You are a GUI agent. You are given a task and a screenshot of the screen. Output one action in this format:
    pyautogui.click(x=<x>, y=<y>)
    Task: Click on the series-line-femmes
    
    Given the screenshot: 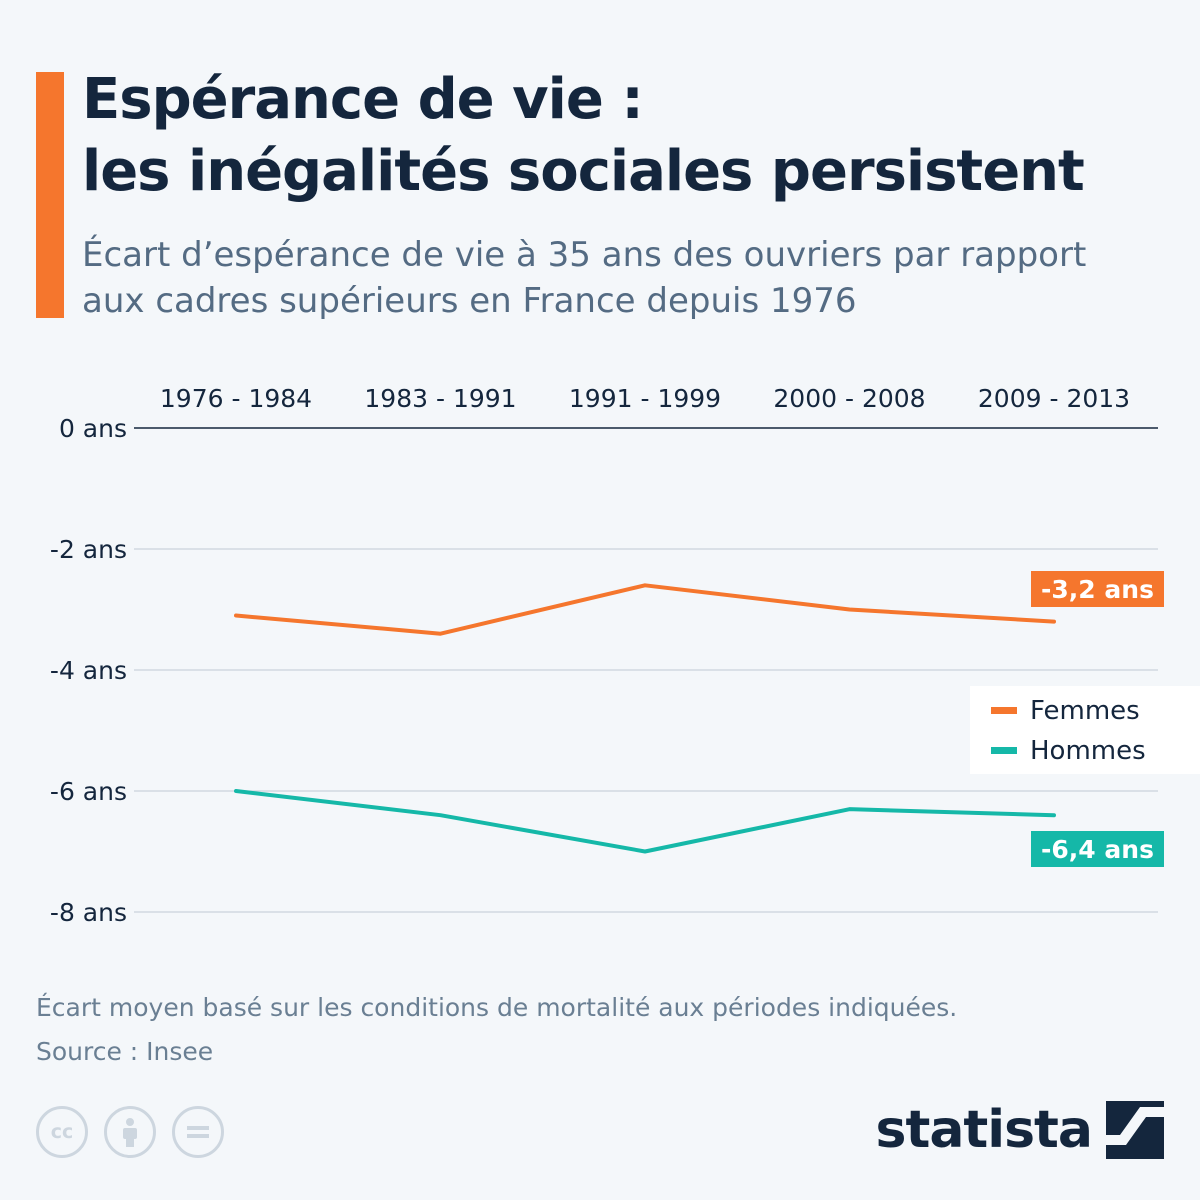 What is the action you would take?
    pyautogui.click(x=645, y=609)
    